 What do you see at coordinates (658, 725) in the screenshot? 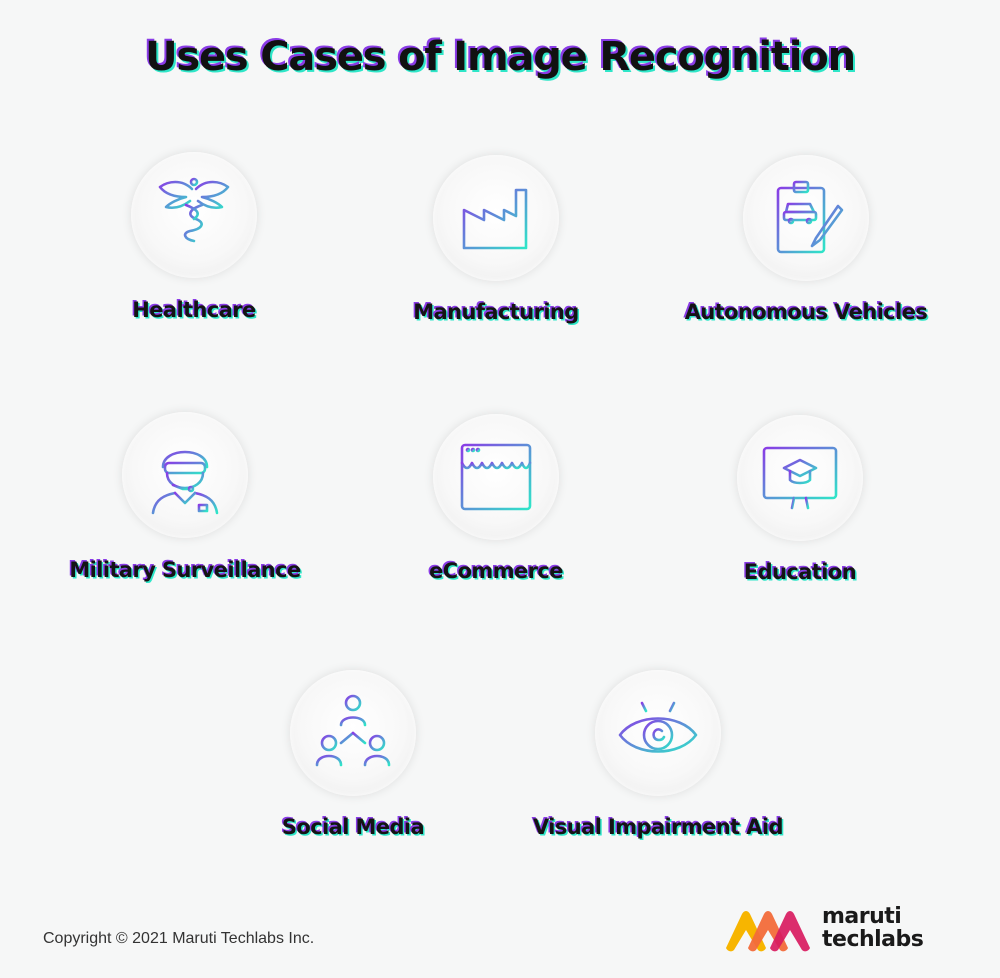
I see `eye-icon` at bounding box center [658, 725].